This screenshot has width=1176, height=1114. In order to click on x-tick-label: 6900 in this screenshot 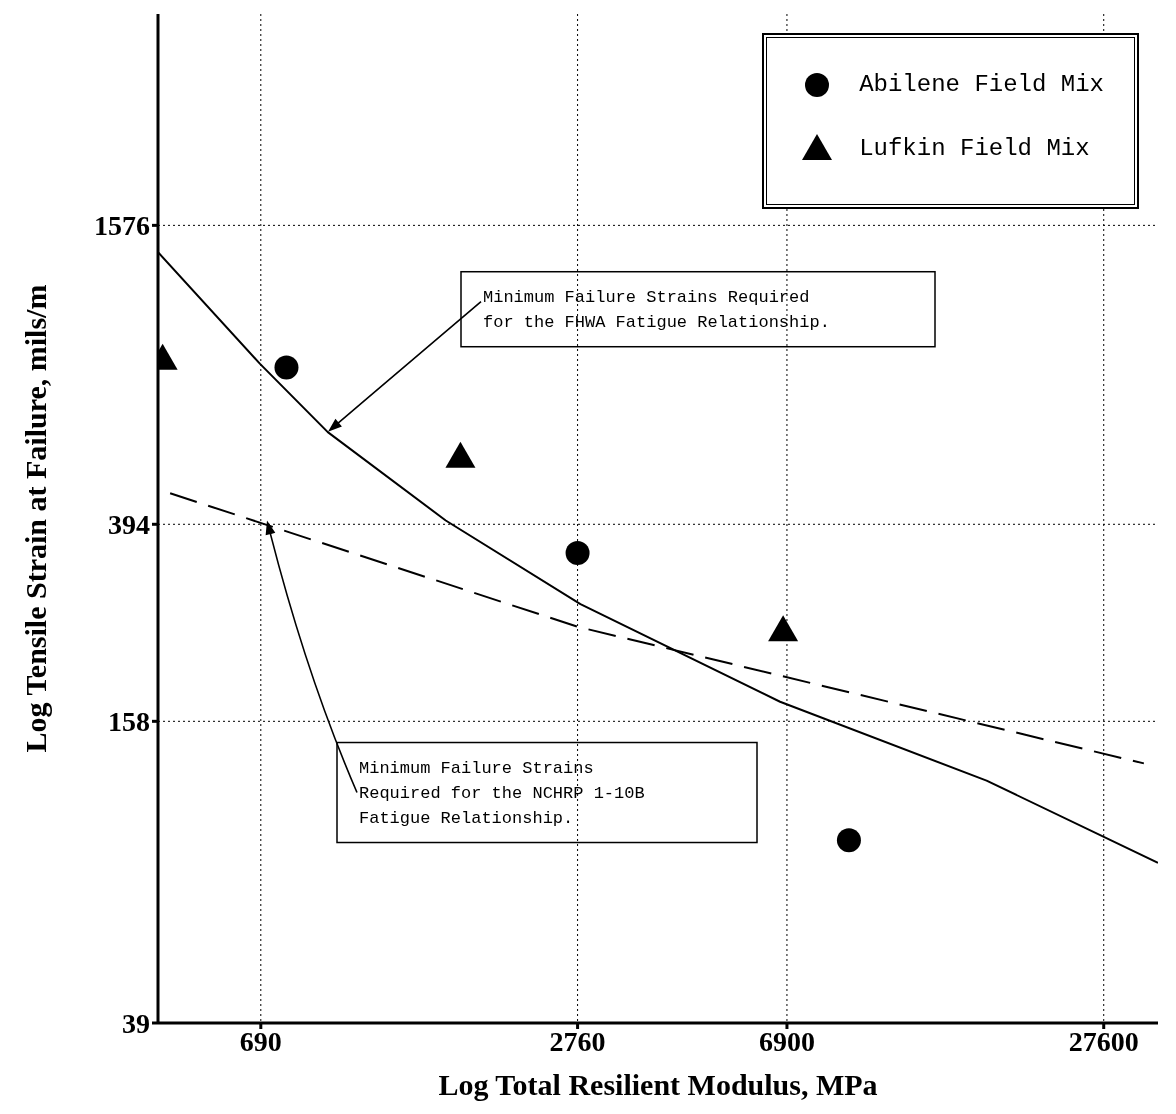, I will do `click(786, 1041)`.